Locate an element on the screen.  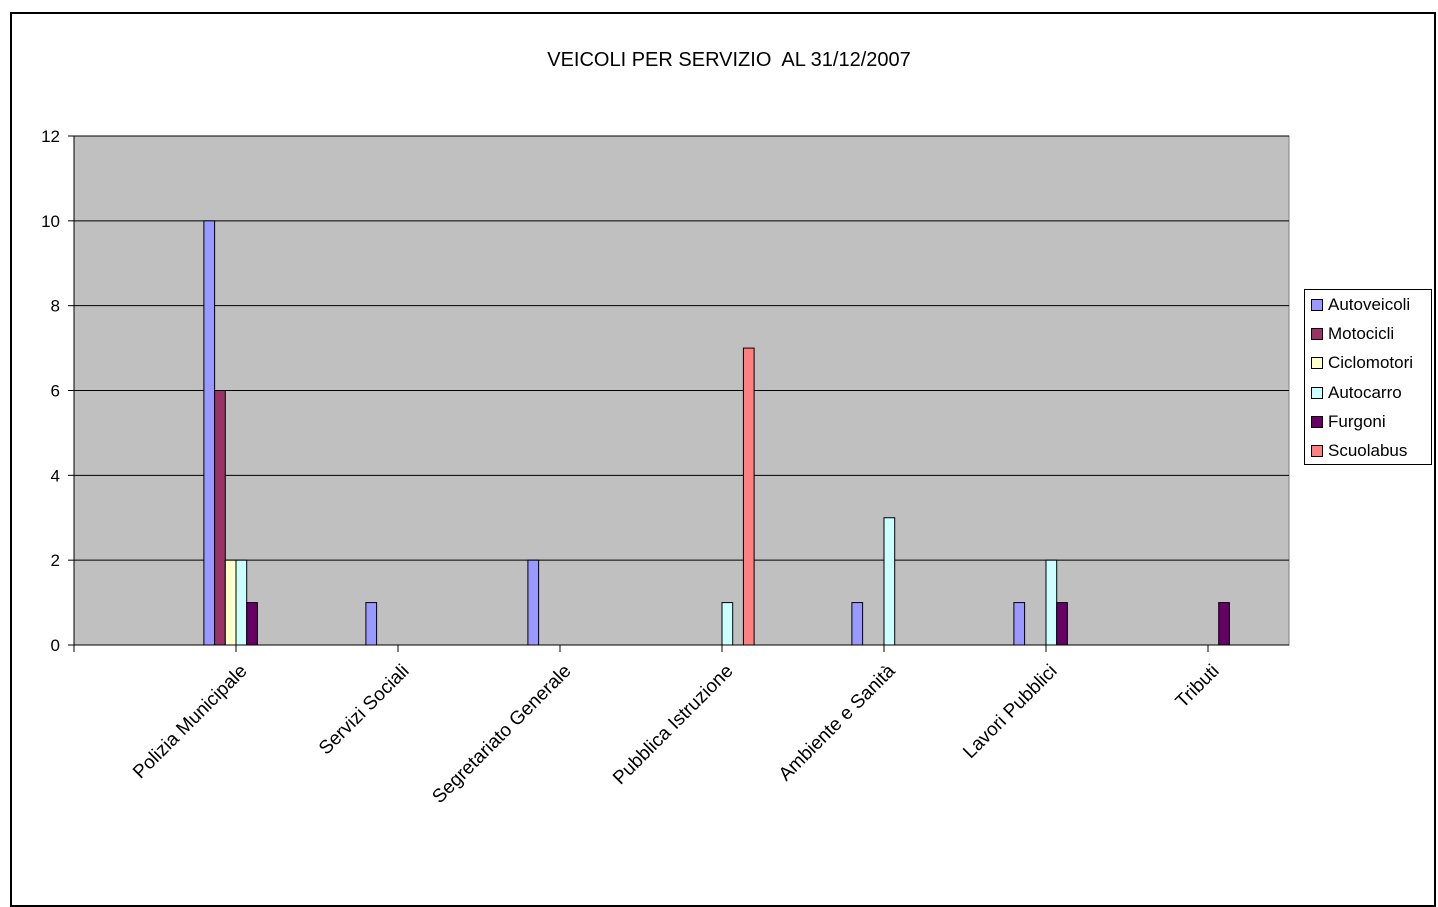
x-tick-label: Segretariato Generale is located at coordinates (501, 734).